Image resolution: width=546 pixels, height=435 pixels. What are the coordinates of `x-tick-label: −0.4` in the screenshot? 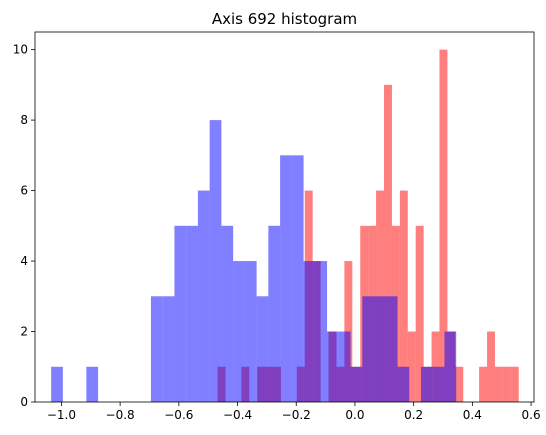 It's located at (237, 415).